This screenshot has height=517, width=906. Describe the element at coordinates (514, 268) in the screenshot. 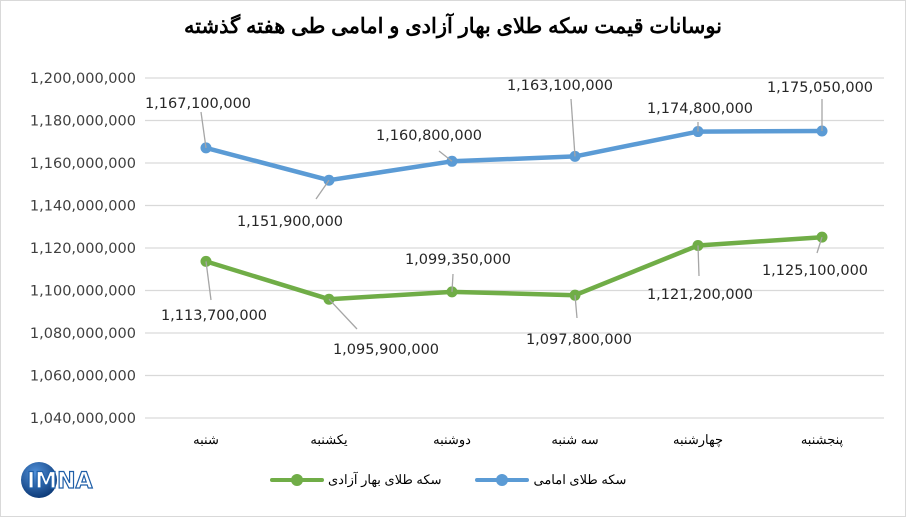

I see `bahar-azadi-line` at that location.